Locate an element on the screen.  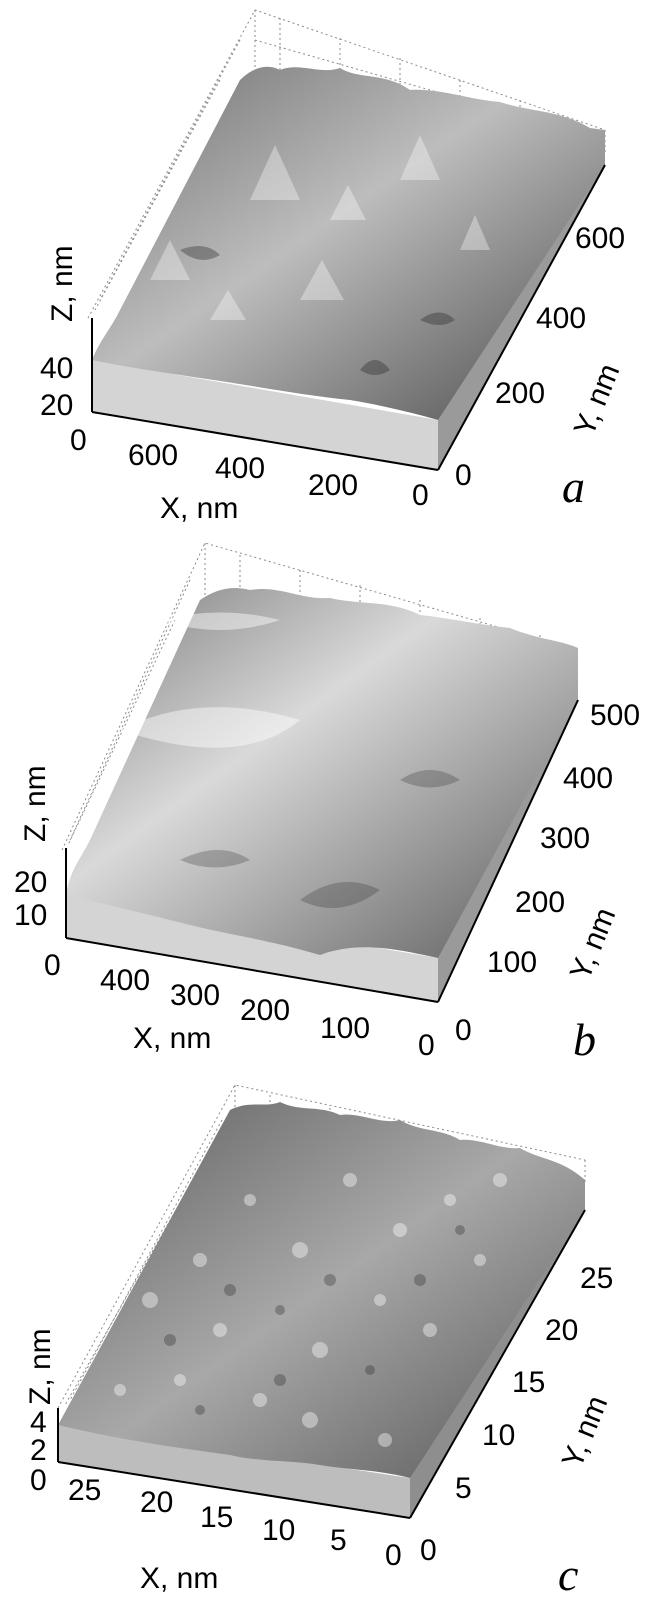
panel-c-x-tick-3: 10 is located at coordinates (278, 1530).